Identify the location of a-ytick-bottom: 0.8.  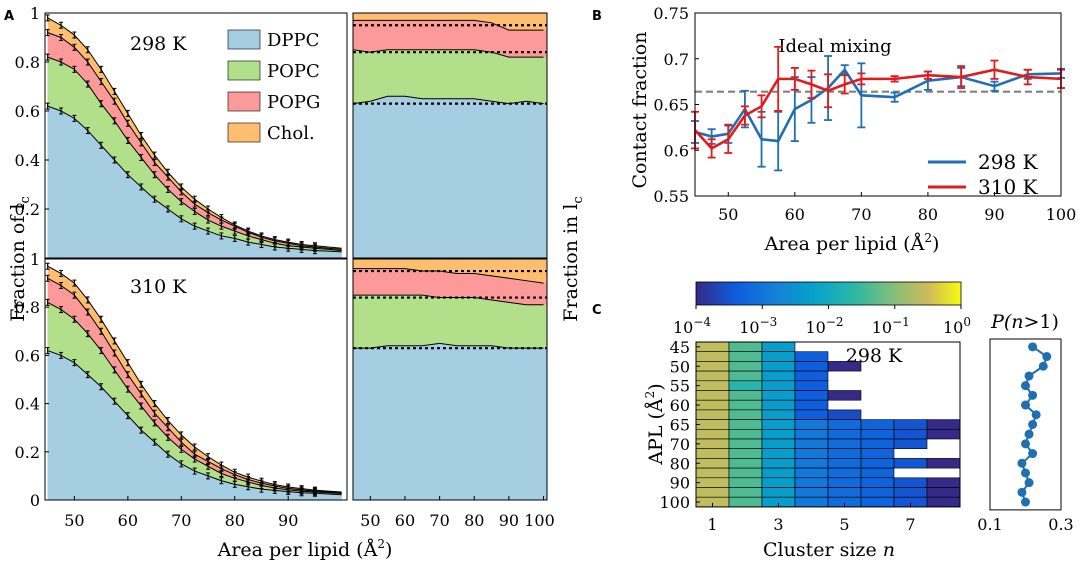
(27, 307).